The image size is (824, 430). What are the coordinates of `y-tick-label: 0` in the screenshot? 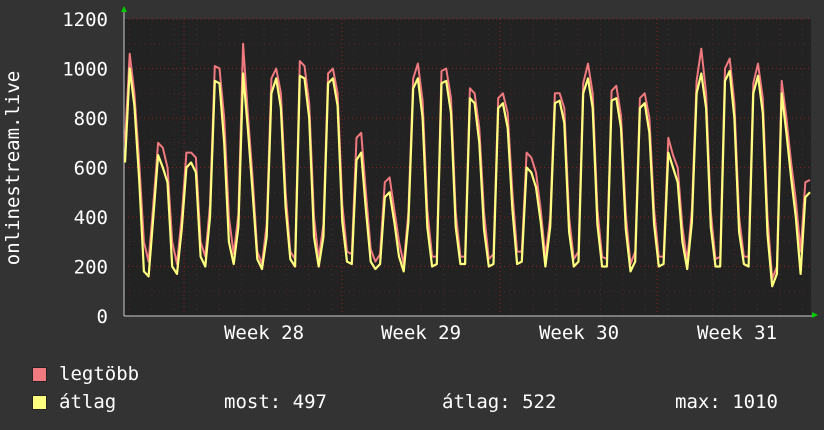 It's located at (102, 317).